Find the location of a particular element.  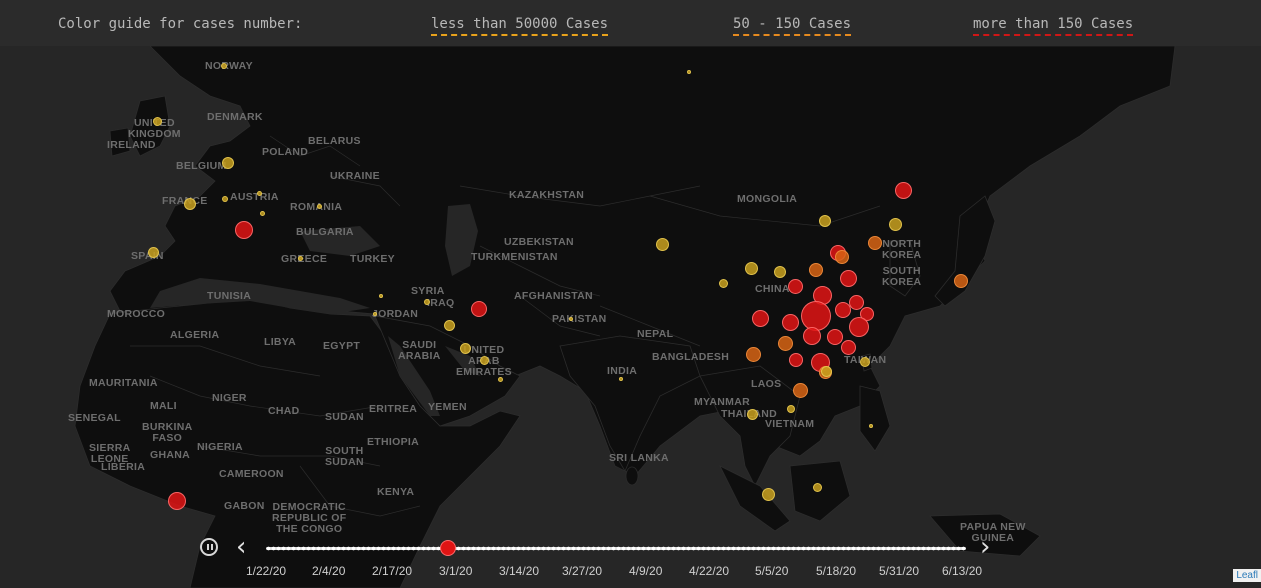

label-south-sudan: SOUTH SUDAN is located at coordinates (344, 456).